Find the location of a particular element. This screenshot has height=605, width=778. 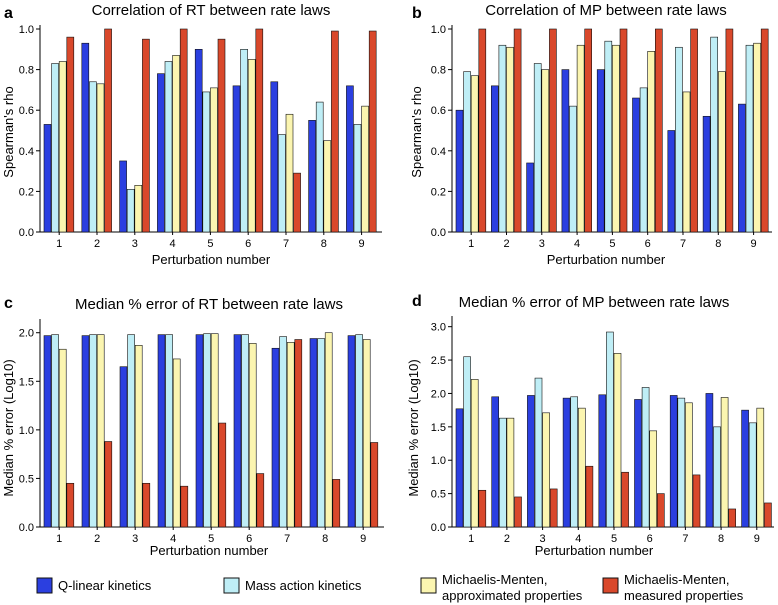

panel-a-bar-4-s4 is located at coordinates (183, 130).